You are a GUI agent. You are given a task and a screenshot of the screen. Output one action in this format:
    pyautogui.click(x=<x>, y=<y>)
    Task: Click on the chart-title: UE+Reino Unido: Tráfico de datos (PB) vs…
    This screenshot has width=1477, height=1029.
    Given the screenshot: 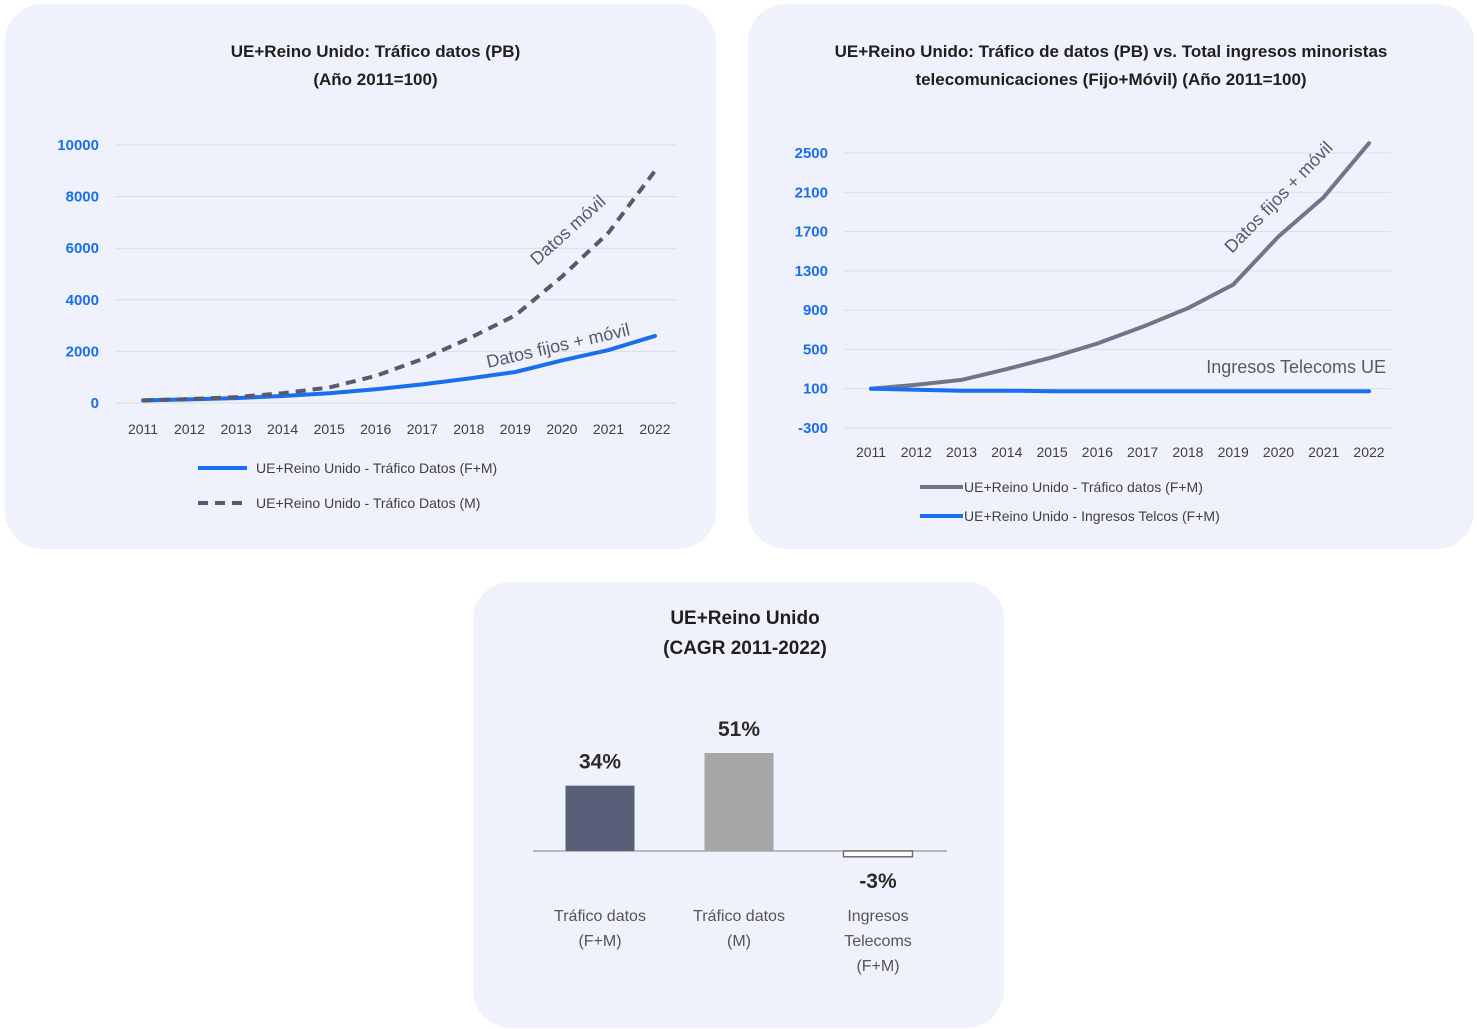 What is the action you would take?
    pyautogui.click(x=1111, y=66)
    